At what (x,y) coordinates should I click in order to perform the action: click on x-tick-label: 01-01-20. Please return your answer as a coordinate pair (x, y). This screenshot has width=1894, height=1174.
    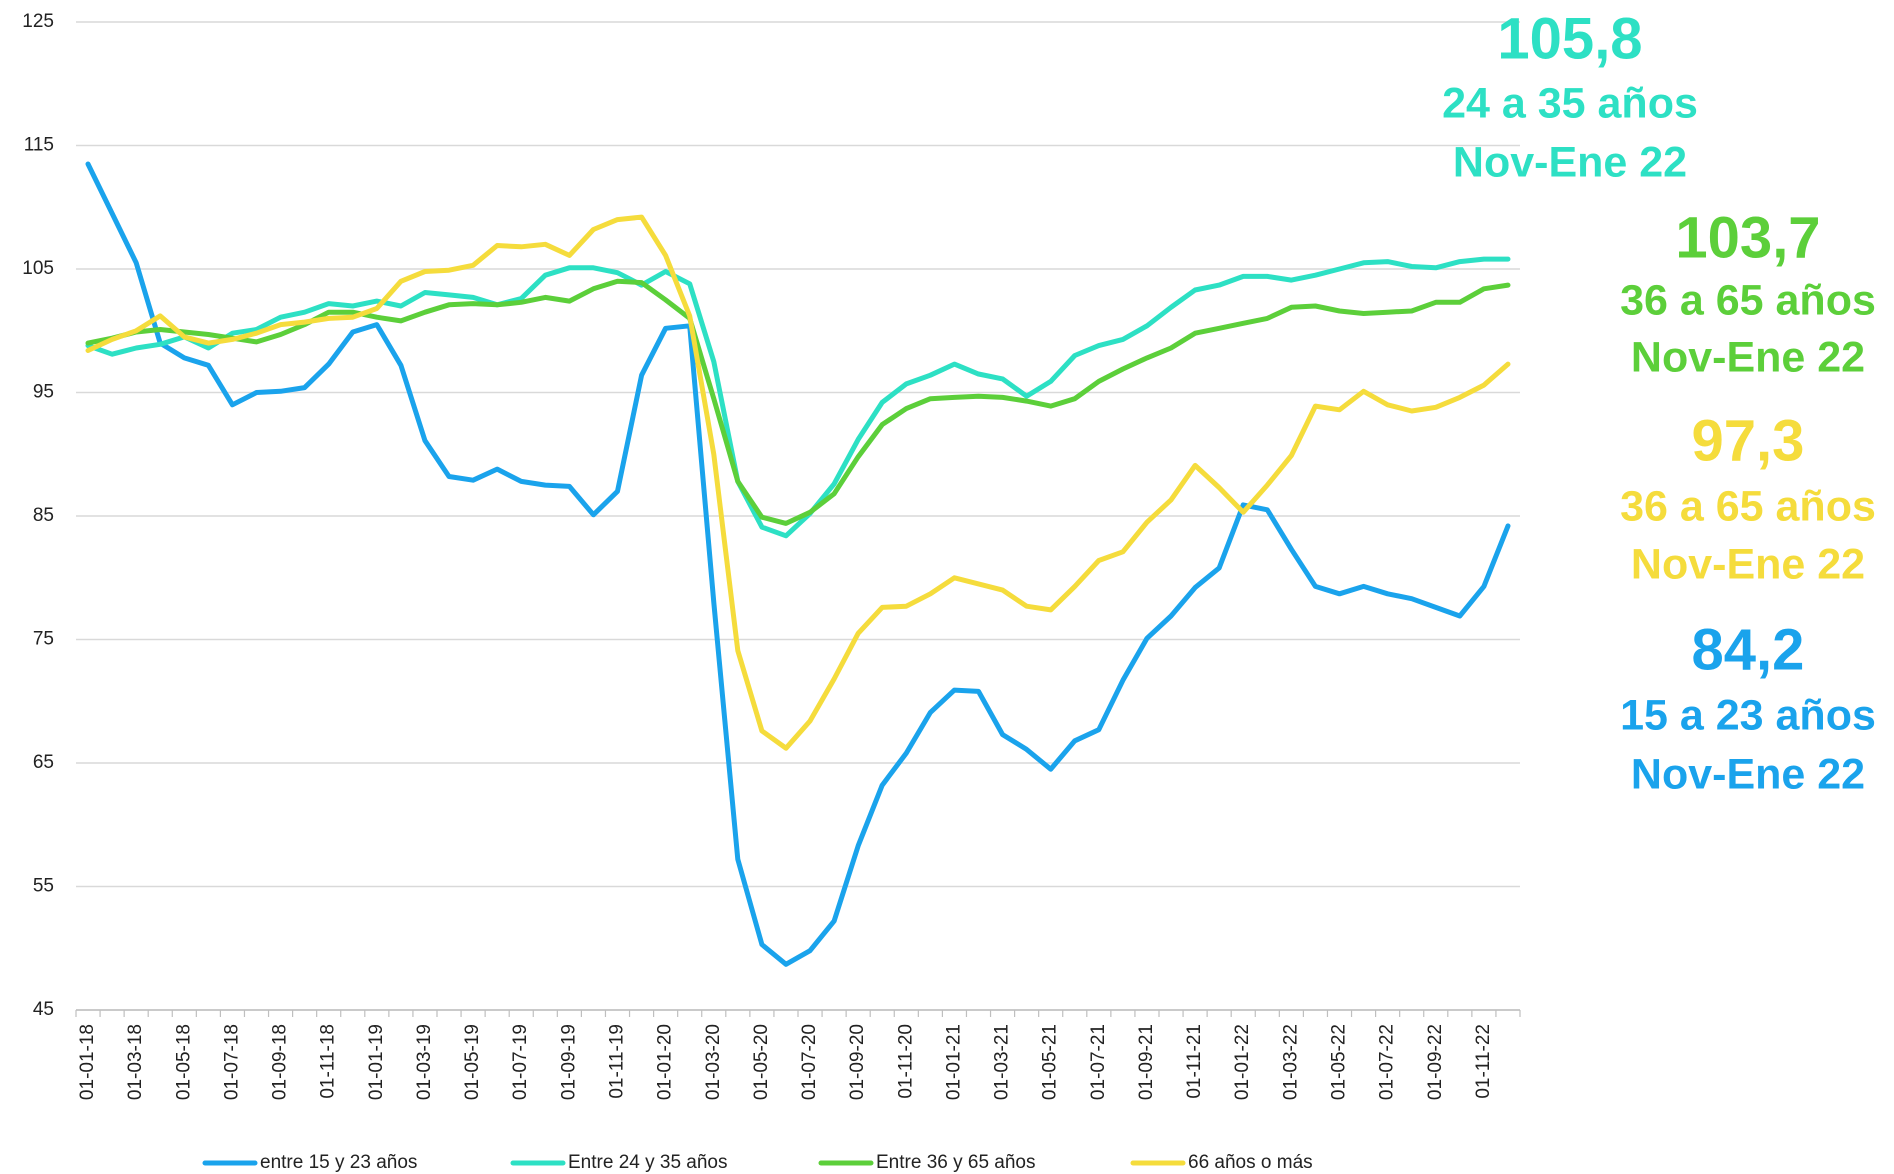
    Looking at the image, I should click on (665, 1062).